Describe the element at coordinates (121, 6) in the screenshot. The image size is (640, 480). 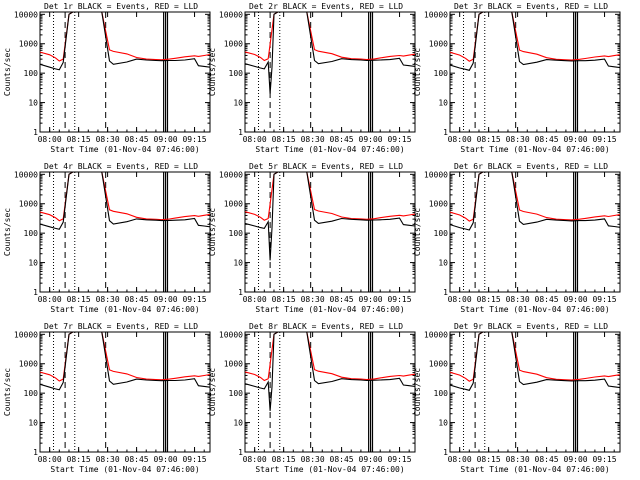
I see `panel-title: Det 1r BLACK = Events, RED = LLD` at that location.